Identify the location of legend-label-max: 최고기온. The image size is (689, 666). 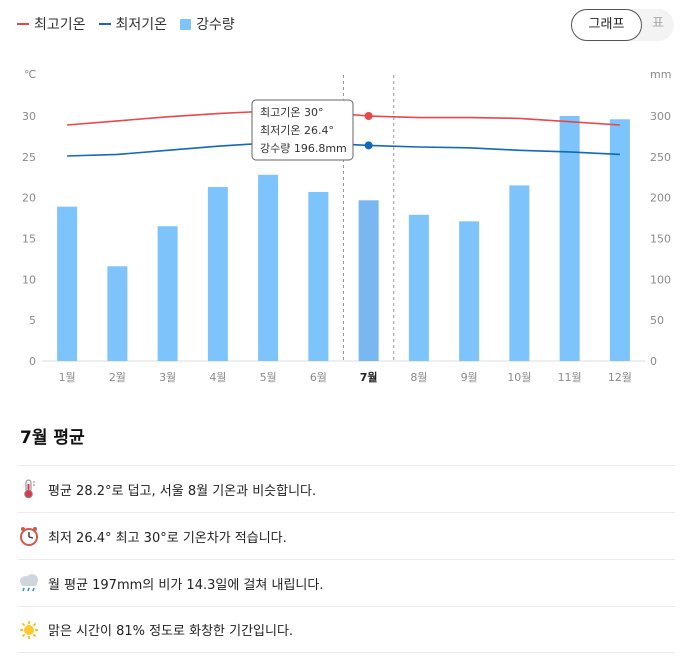
(60, 25).